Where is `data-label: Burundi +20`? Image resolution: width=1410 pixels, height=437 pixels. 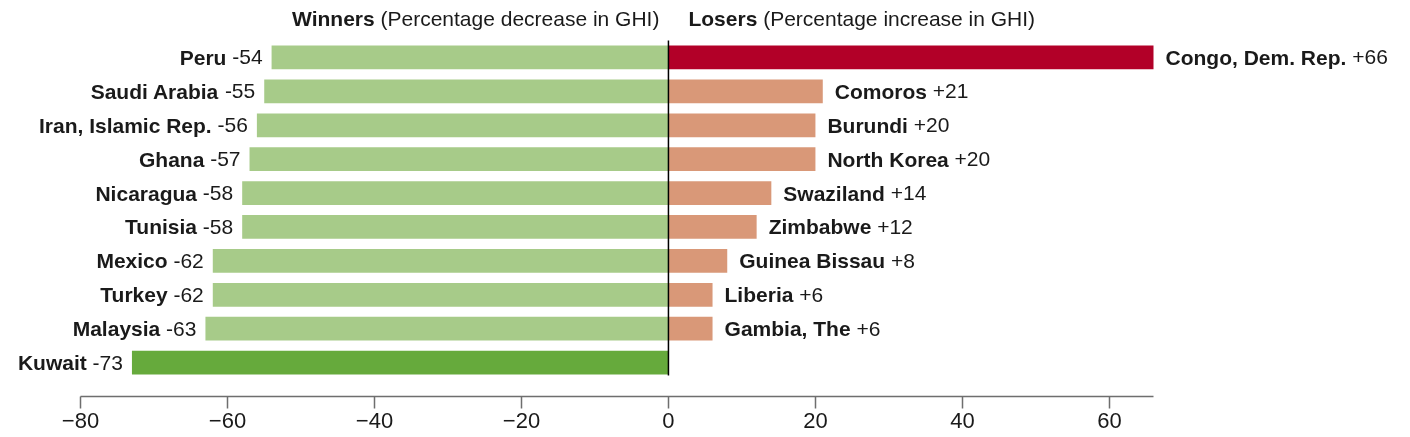 data-label: Burundi +20 is located at coordinates (888, 125).